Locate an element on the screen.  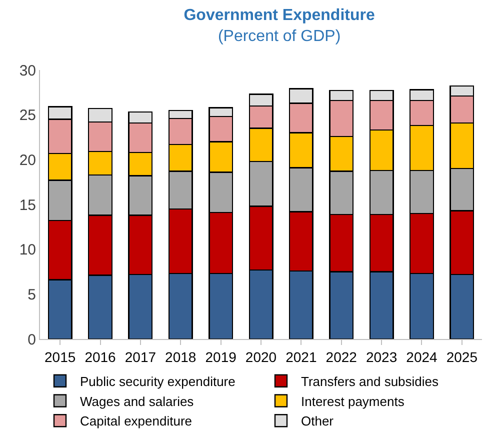
x-tick-label: 2020 is located at coordinates (261, 356).